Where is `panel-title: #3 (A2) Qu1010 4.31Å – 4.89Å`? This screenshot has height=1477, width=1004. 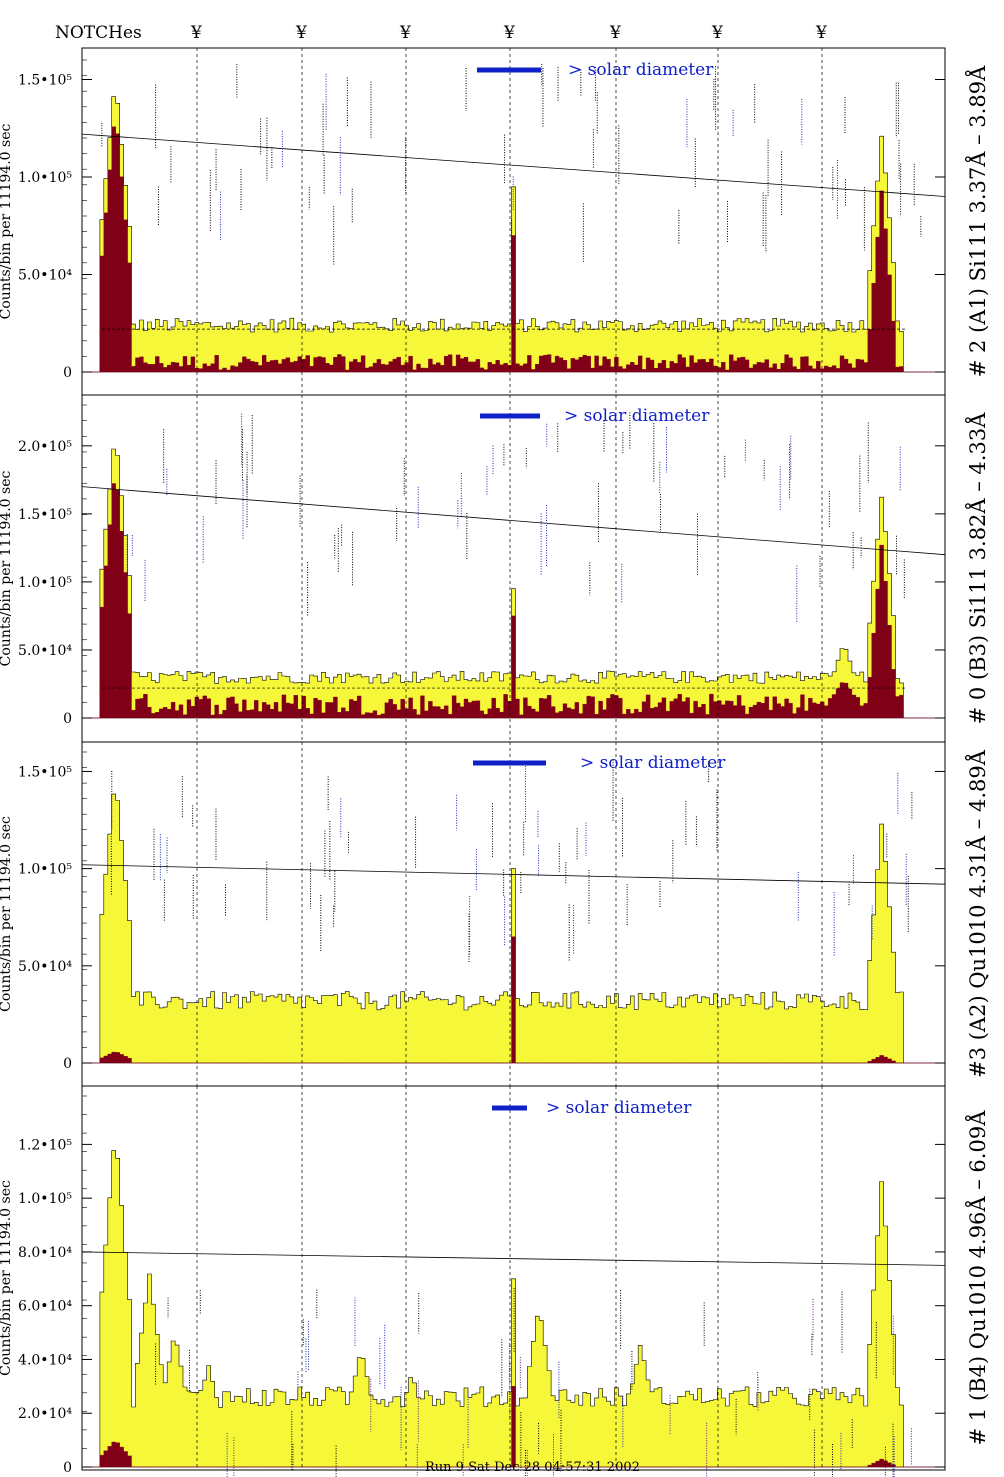
panel-title: #3 (A2) Qu1010 4.31Å – 4.89Å is located at coordinates (977, 913).